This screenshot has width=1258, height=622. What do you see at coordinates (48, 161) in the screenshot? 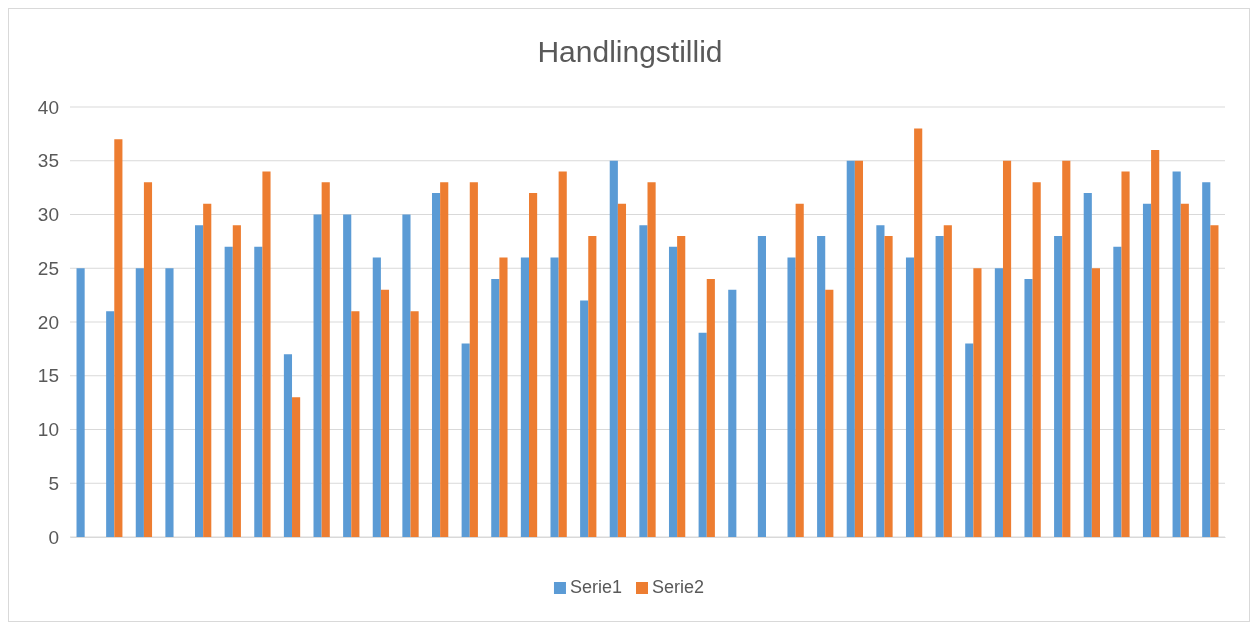
I see `y-tick-label: 35` at bounding box center [48, 161].